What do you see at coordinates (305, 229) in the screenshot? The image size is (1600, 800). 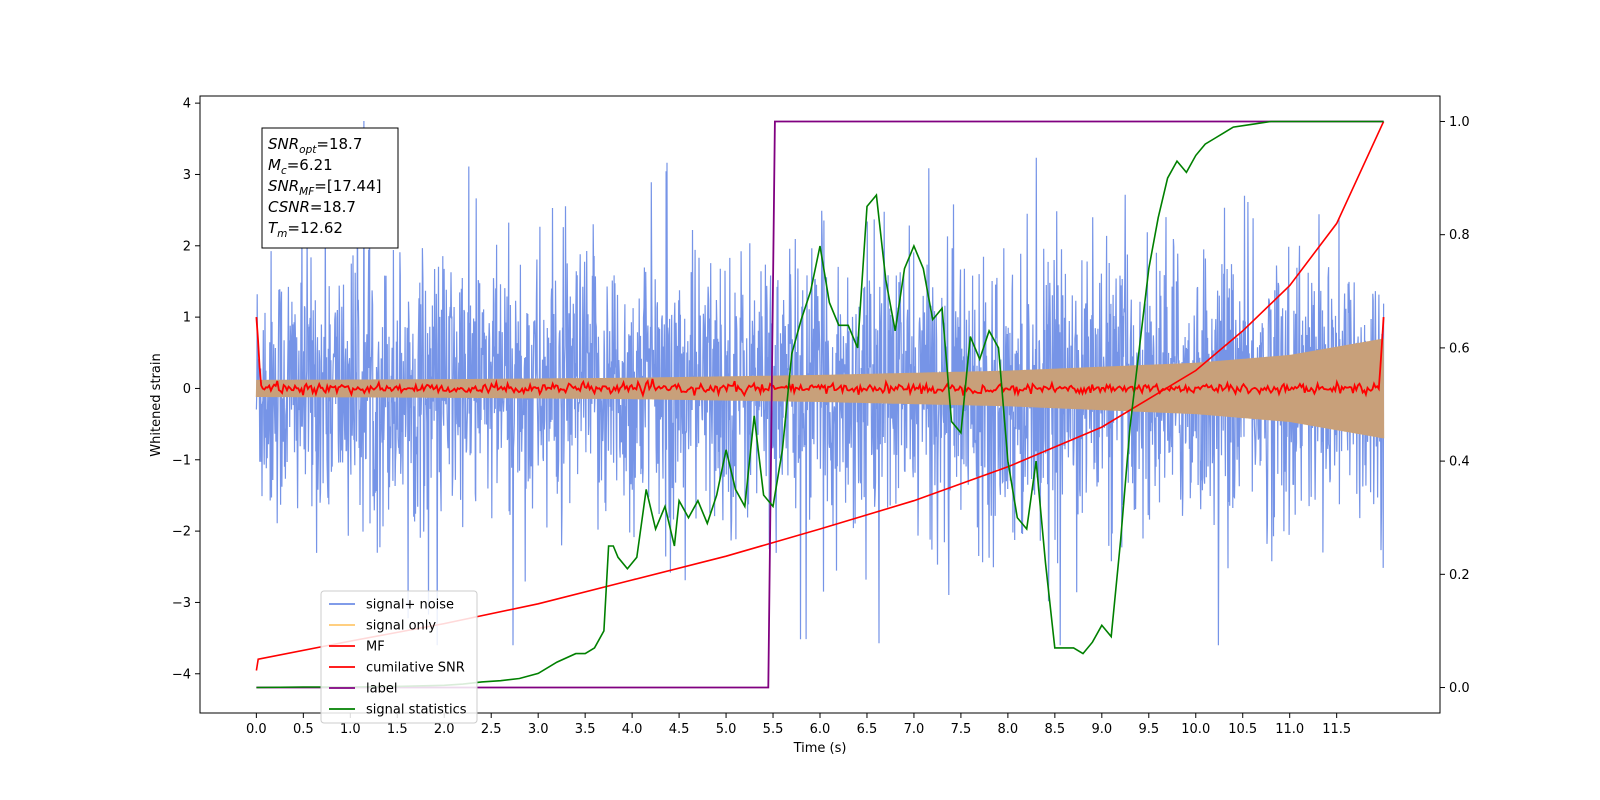 I see `info-line: Tm=12.62` at bounding box center [305, 229].